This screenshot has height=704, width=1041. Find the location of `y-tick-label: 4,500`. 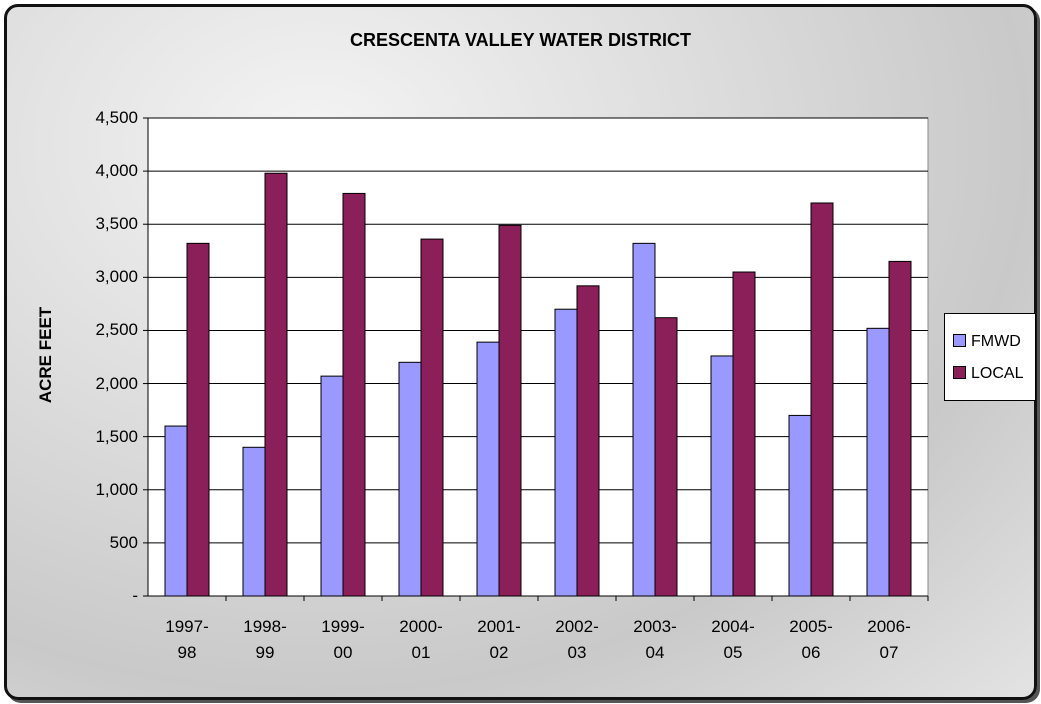

y-tick-label: 4,500 is located at coordinates (116, 117).